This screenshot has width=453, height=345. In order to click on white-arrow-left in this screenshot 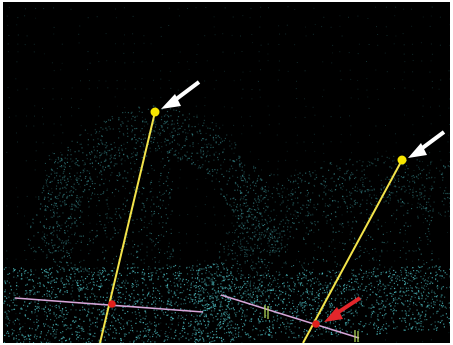, I will do `click(181, 94)`.